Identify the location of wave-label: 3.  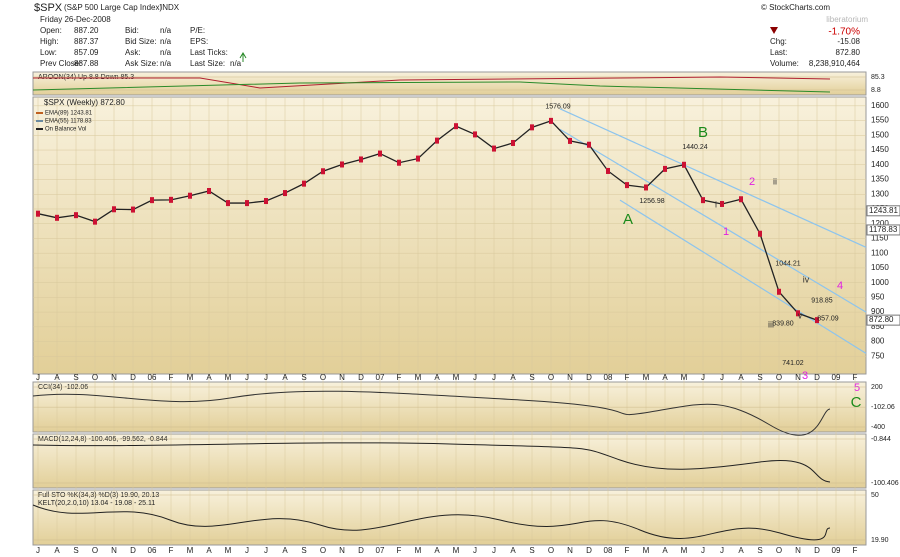
(805, 376).